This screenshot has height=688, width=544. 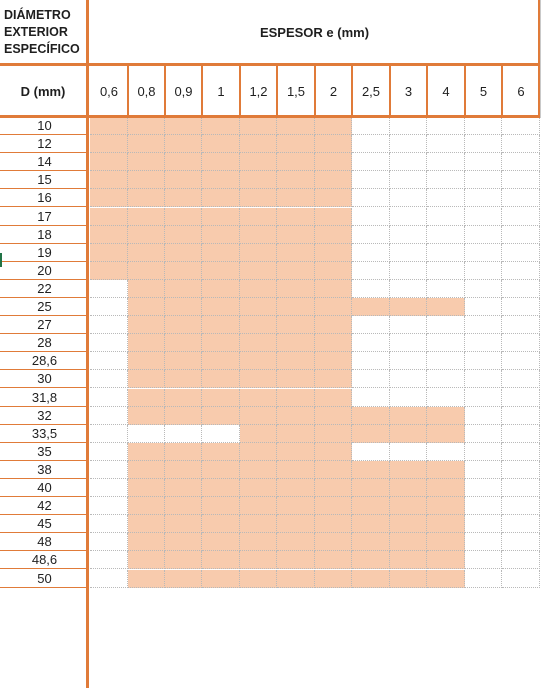 What do you see at coordinates (44, 579) in the screenshot?
I see `diameter-cell: 50` at bounding box center [44, 579].